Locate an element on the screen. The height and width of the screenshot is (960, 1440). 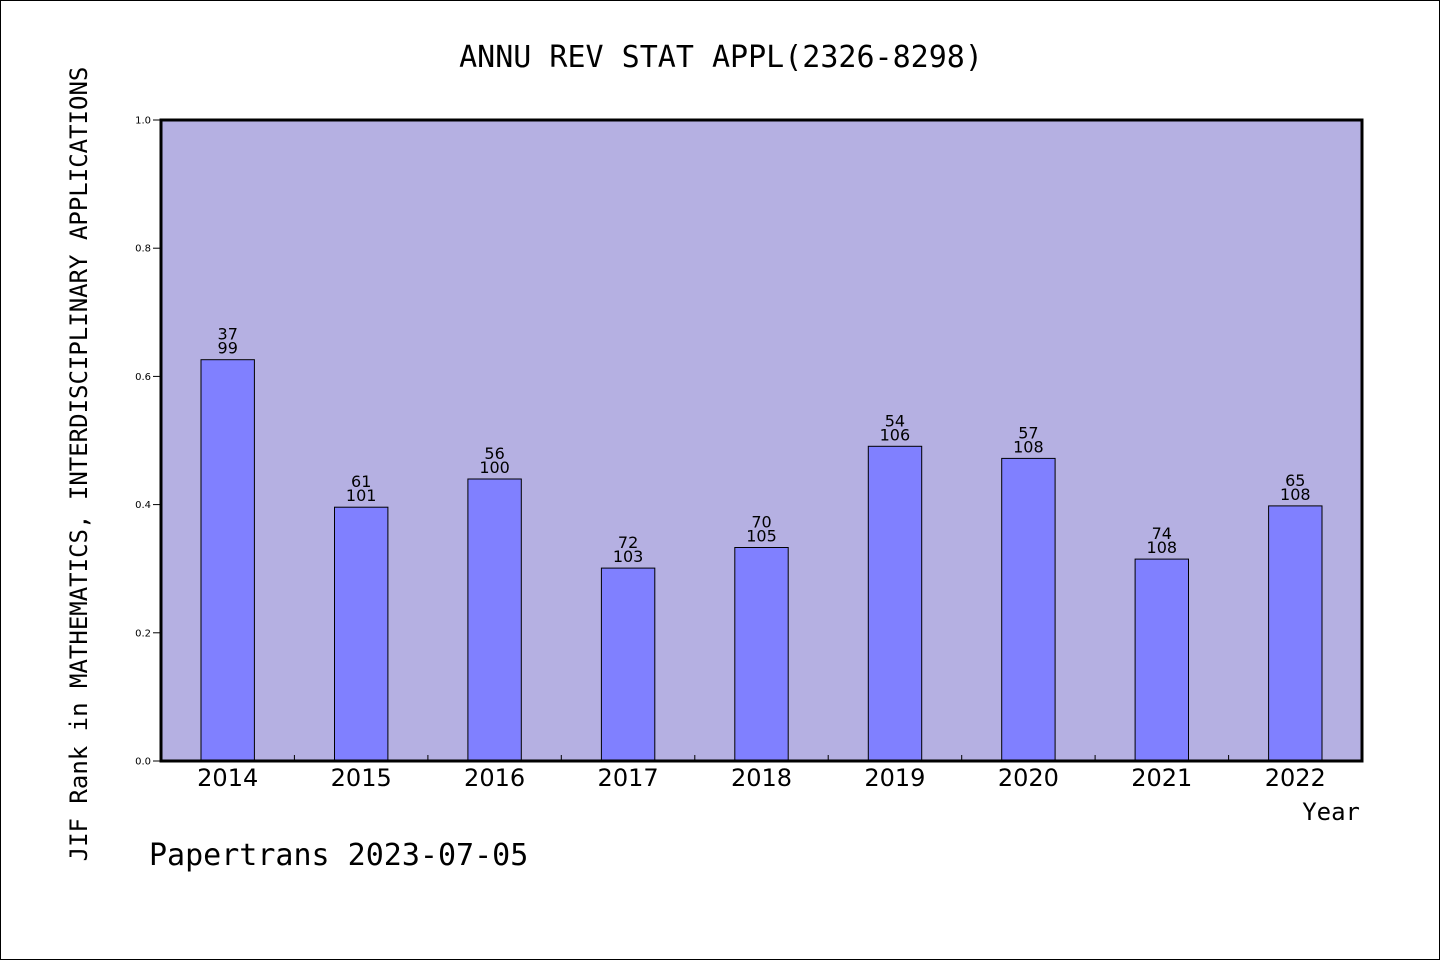
x-tick-label: 2020 is located at coordinates (1028, 778).